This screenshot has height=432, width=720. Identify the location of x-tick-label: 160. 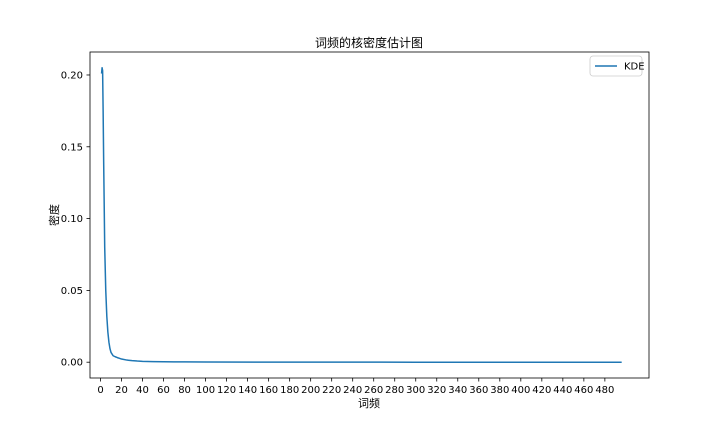
(268, 390).